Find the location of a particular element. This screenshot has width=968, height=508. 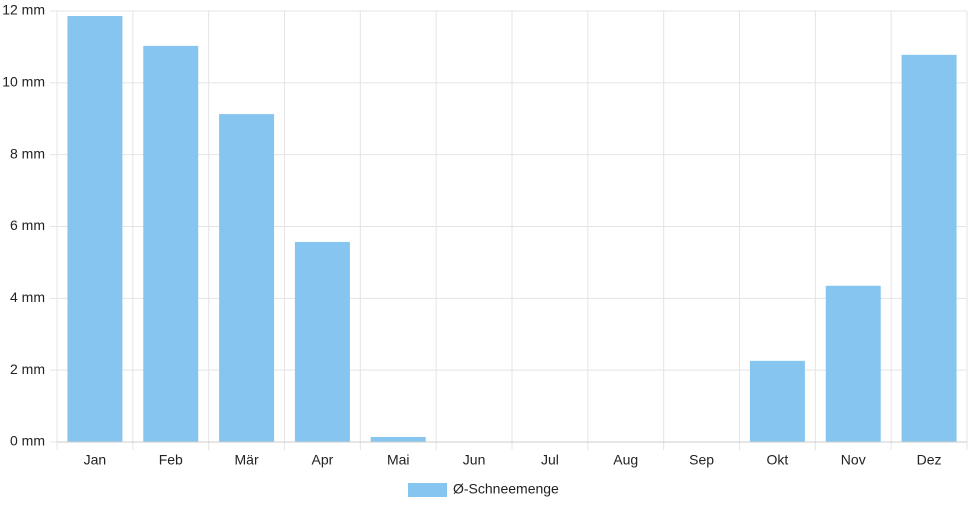

x-tick-label: Mai is located at coordinates (398, 460).